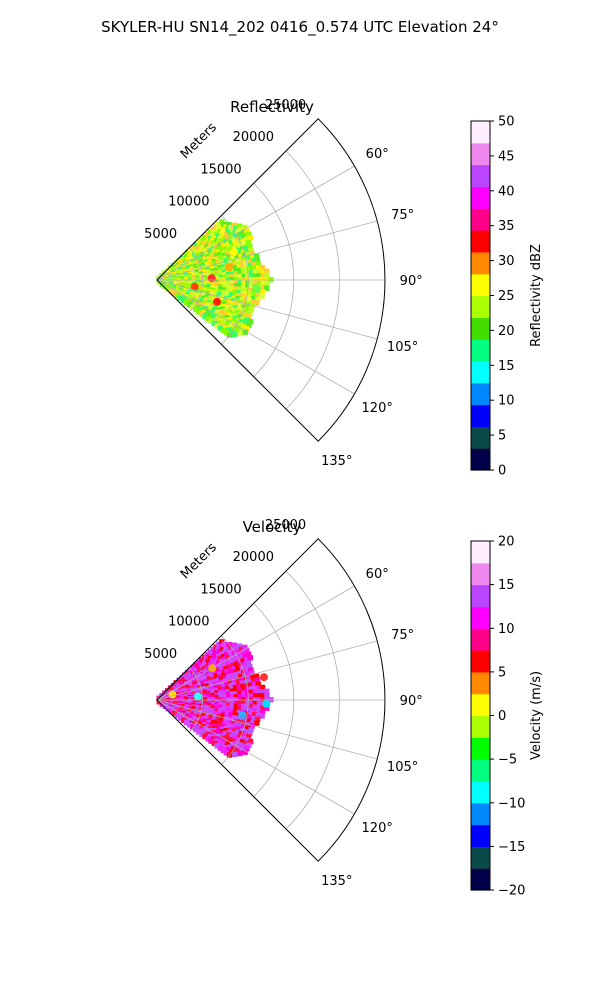  What do you see at coordinates (377, 828) in the screenshot?
I see `theta-tick-label: 120°` at bounding box center [377, 828].